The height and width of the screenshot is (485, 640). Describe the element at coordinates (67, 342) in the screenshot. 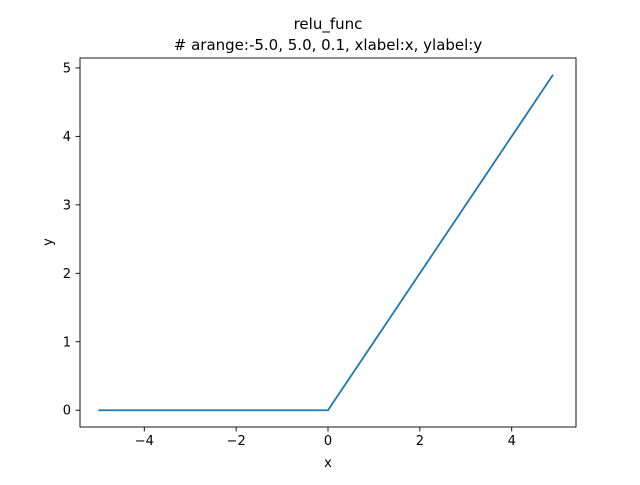

I see `y-tick-label: 1` at that location.